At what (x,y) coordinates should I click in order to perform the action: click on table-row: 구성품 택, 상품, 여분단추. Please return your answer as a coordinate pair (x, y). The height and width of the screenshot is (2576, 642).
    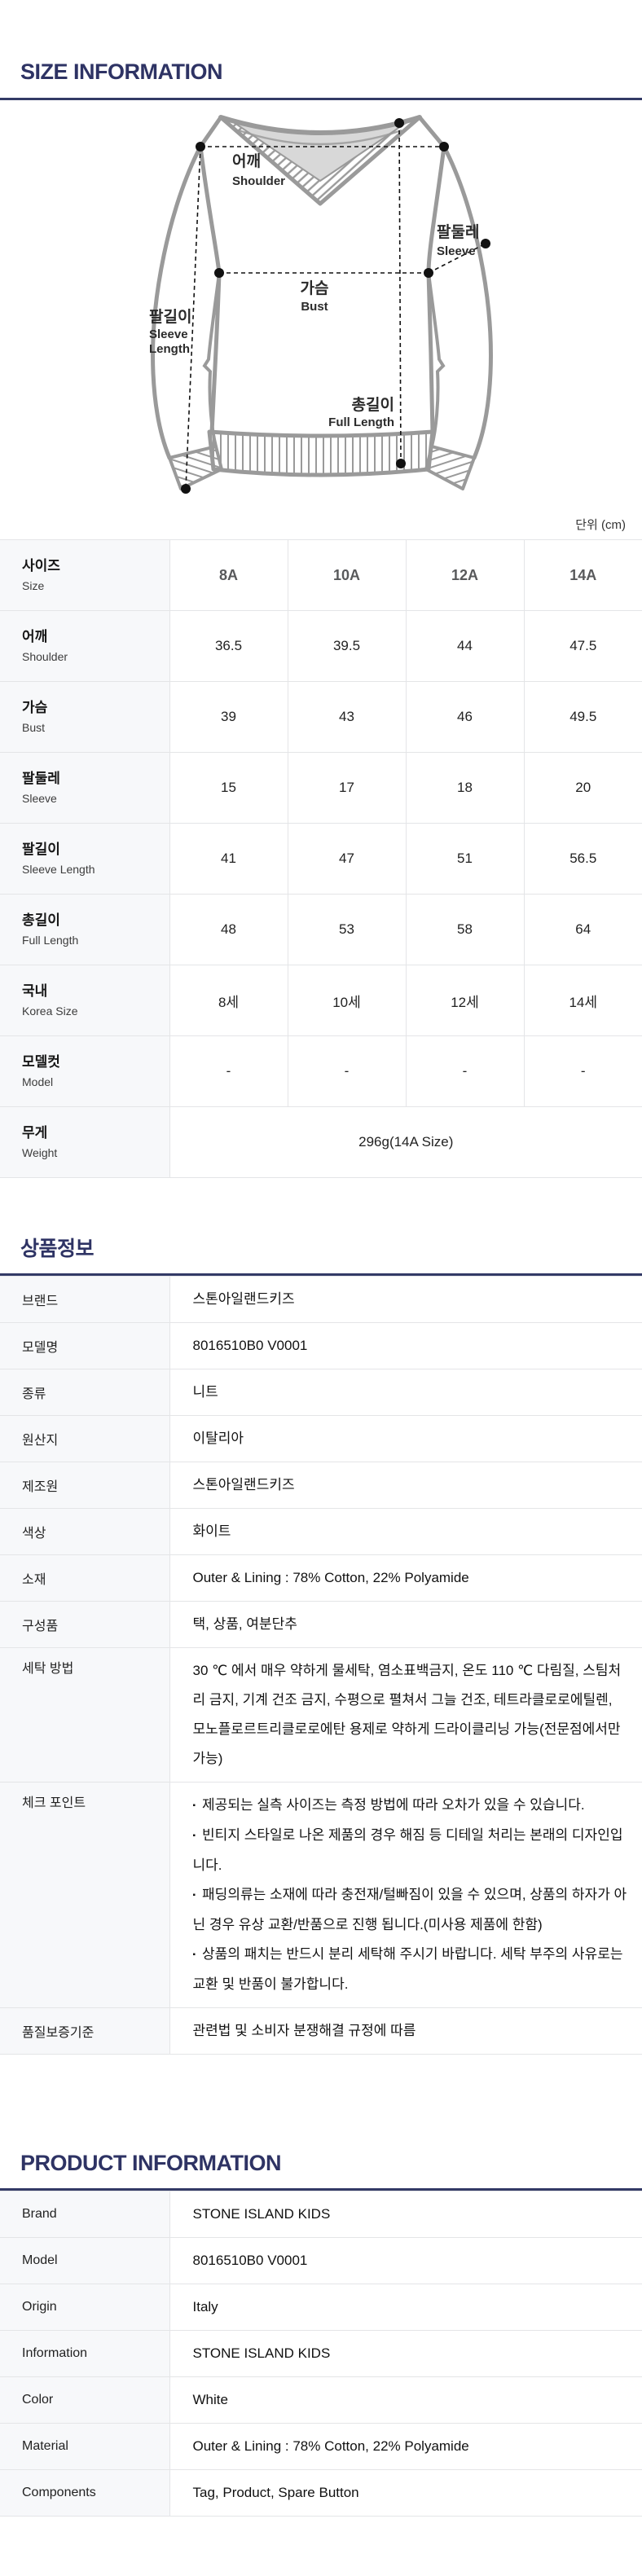
    Looking at the image, I should click on (321, 1624).